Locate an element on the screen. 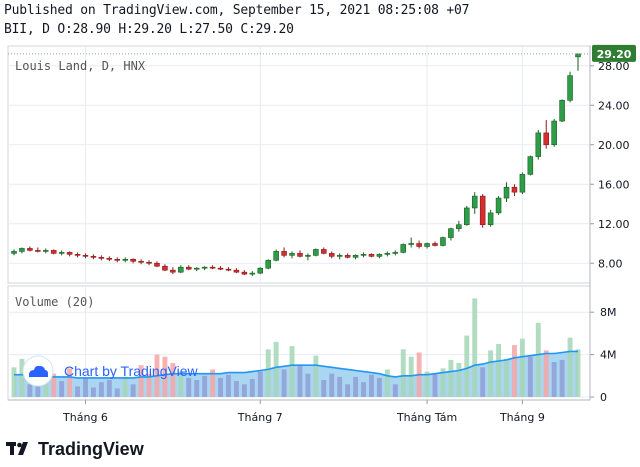  chart-by-tradingview-watermark: Chart by TradingView is located at coordinates (110, 371).